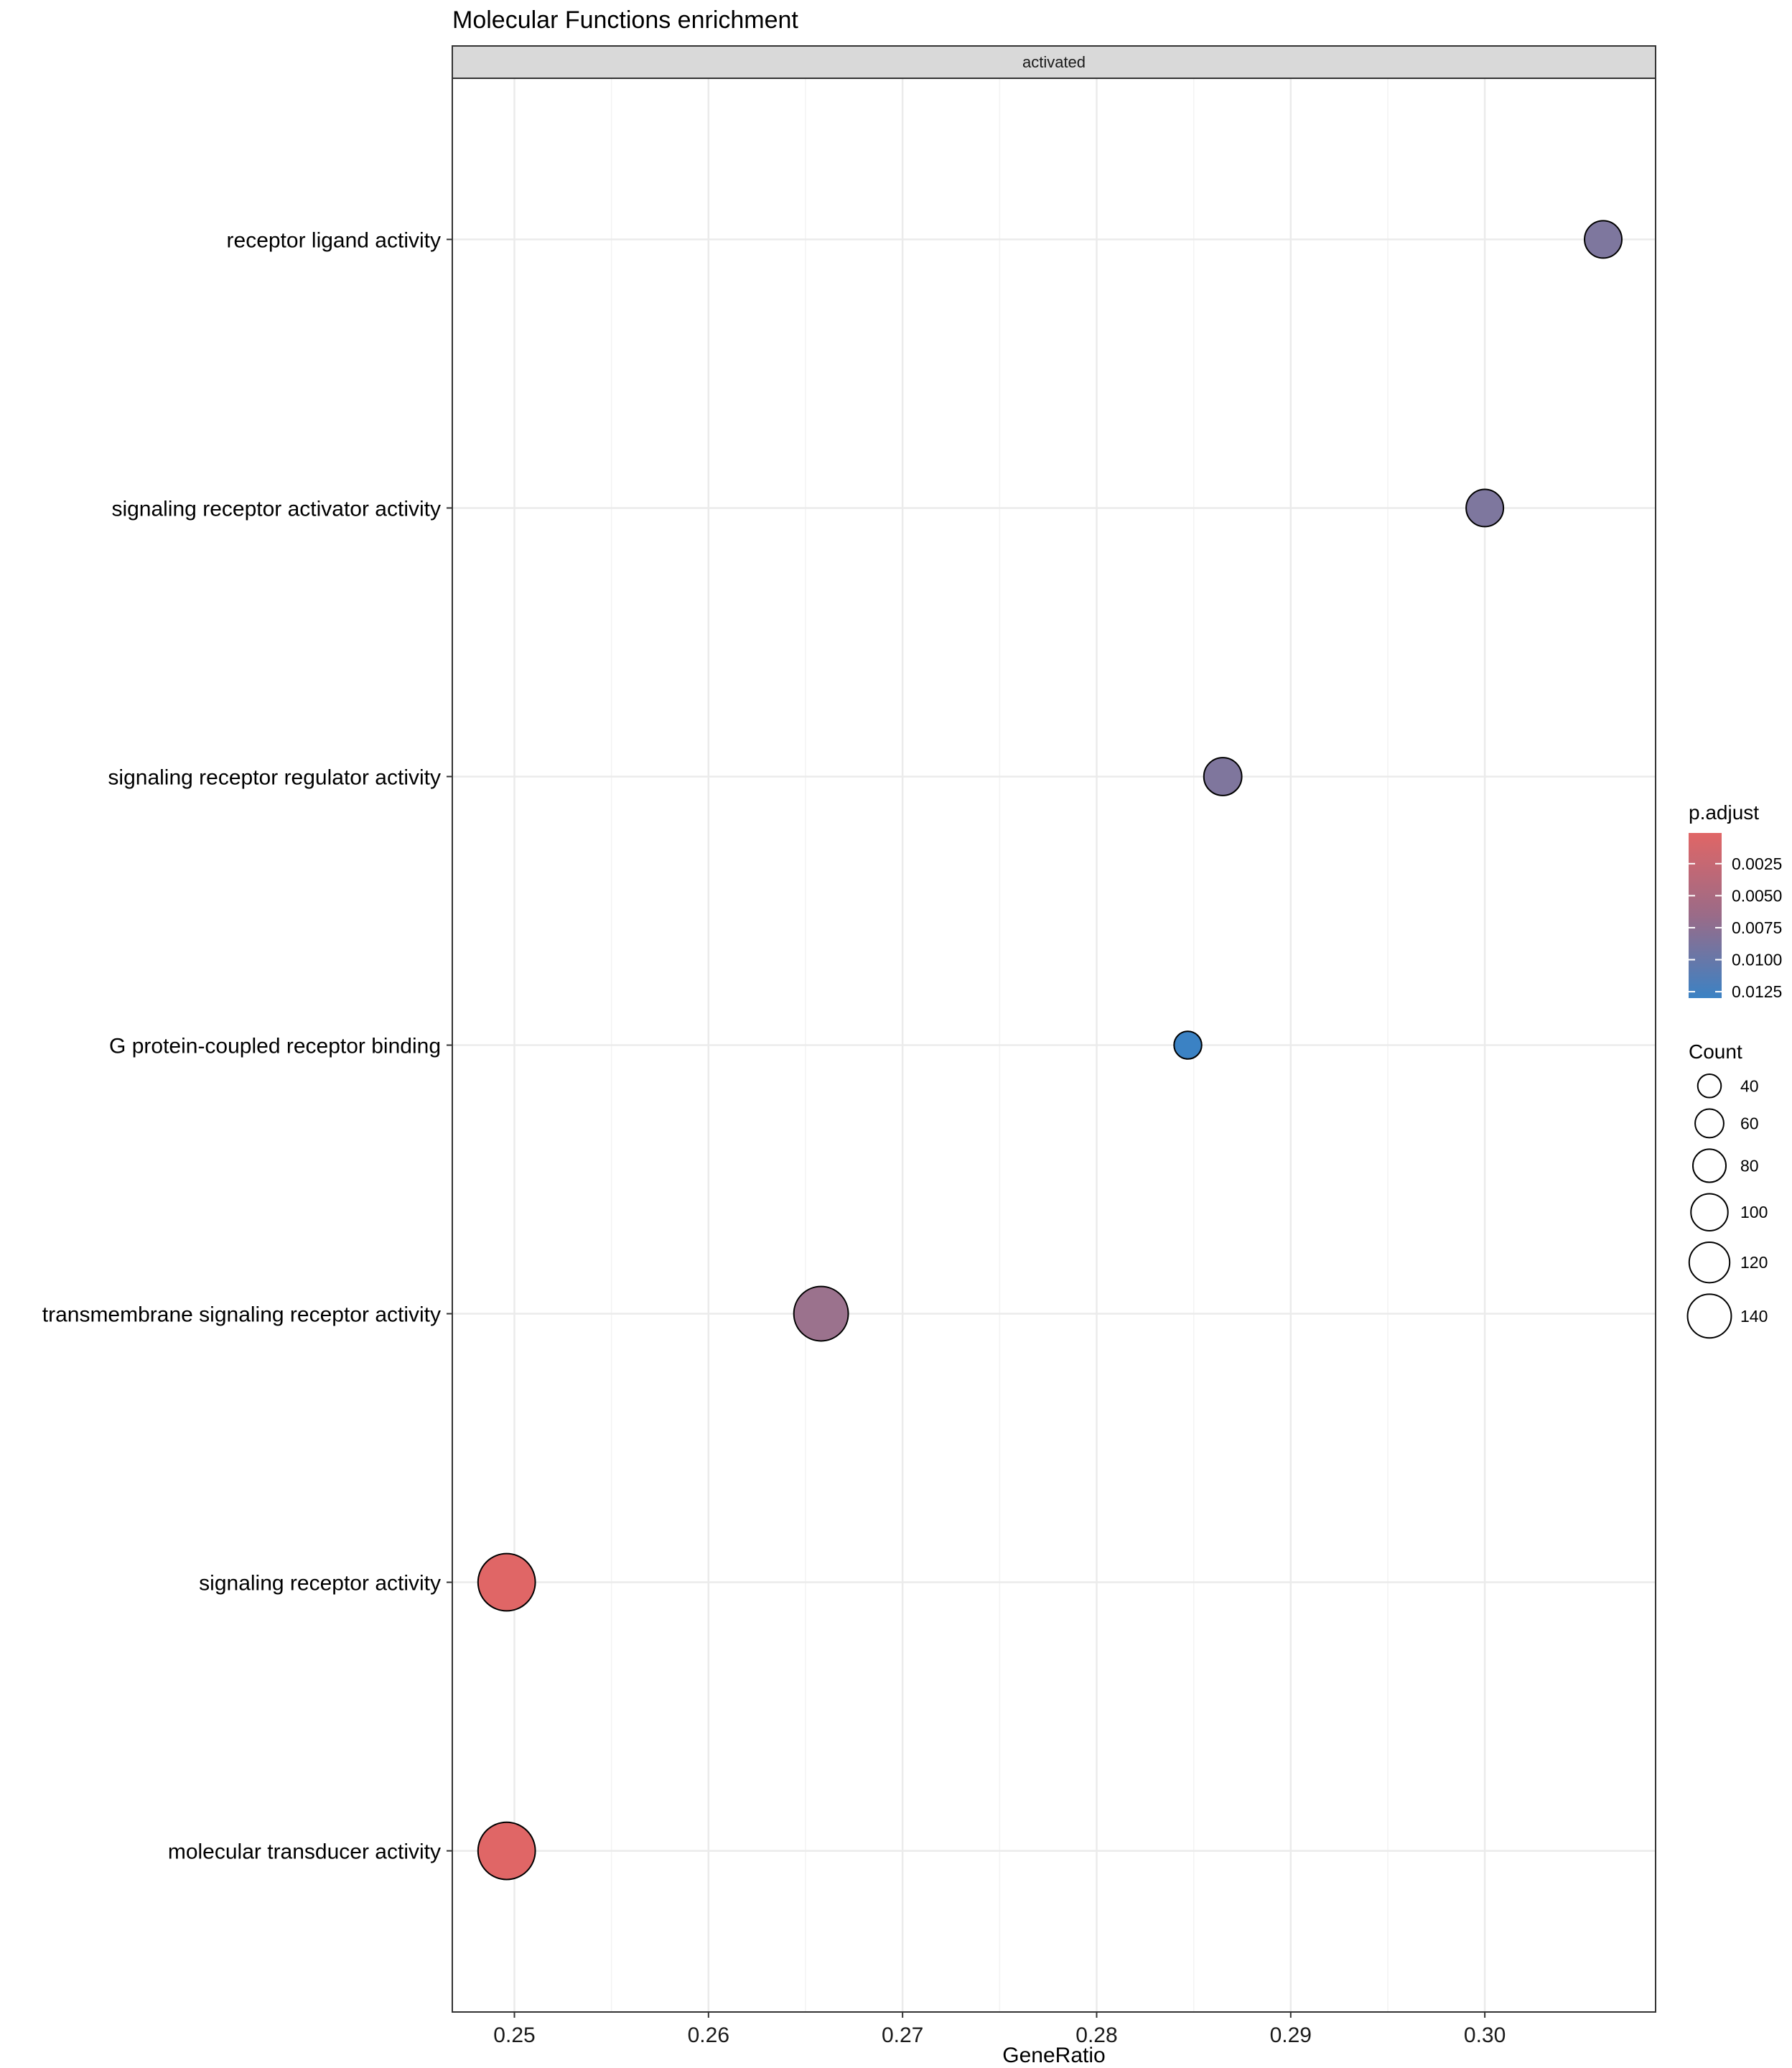  What do you see at coordinates (1757, 927) in the screenshot?
I see `color-legend-label: 0.0075` at bounding box center [1757, 927].